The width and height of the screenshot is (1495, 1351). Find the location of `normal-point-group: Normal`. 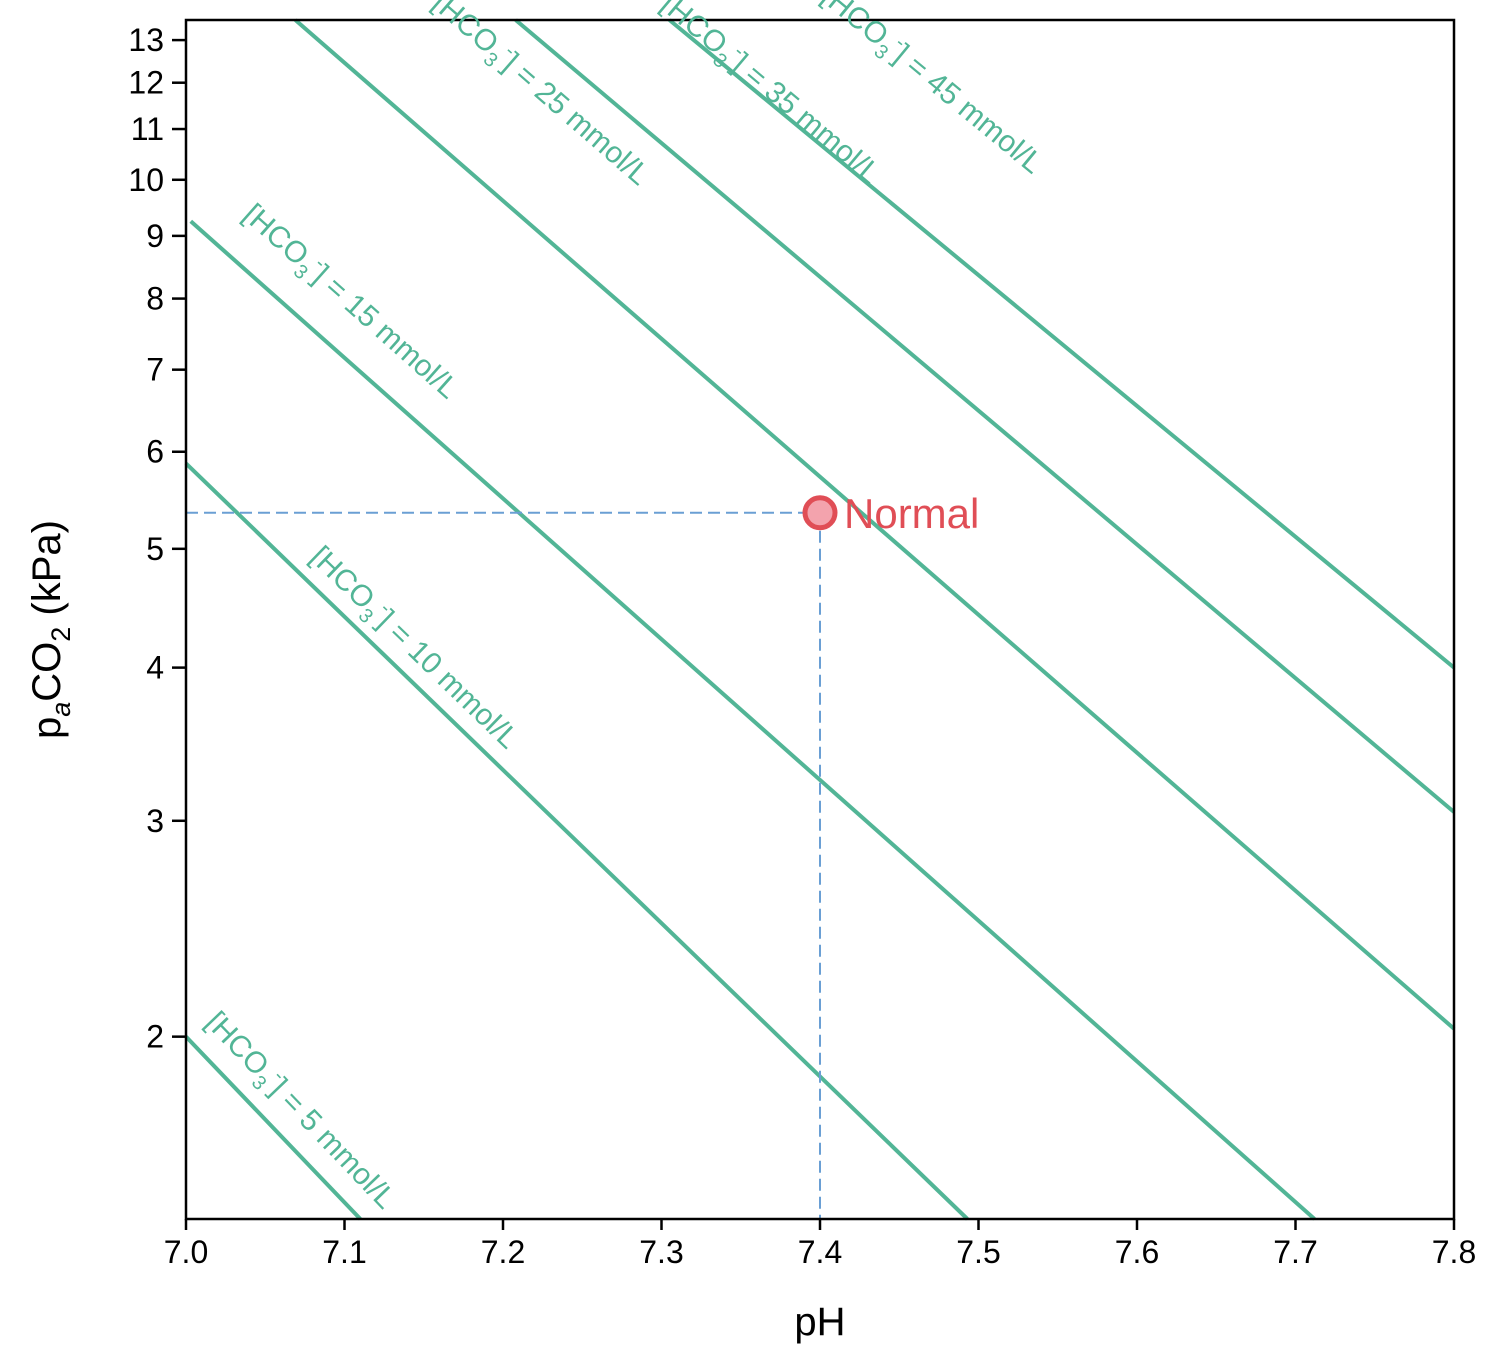

normal-point-group: Normal is located at coordinates (890, 513).